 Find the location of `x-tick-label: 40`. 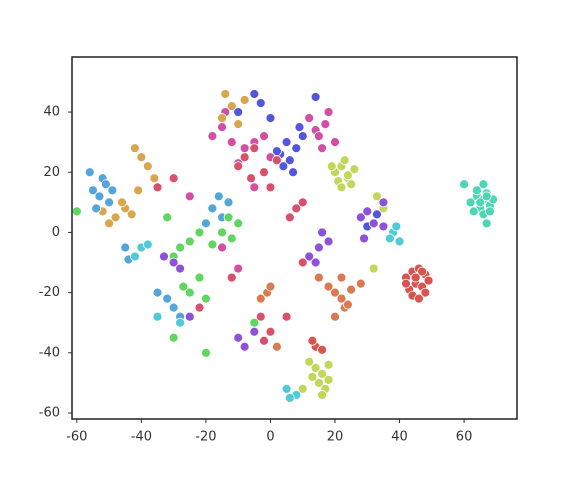

x-tick-label: 40 is located at coordinates (399, 437).